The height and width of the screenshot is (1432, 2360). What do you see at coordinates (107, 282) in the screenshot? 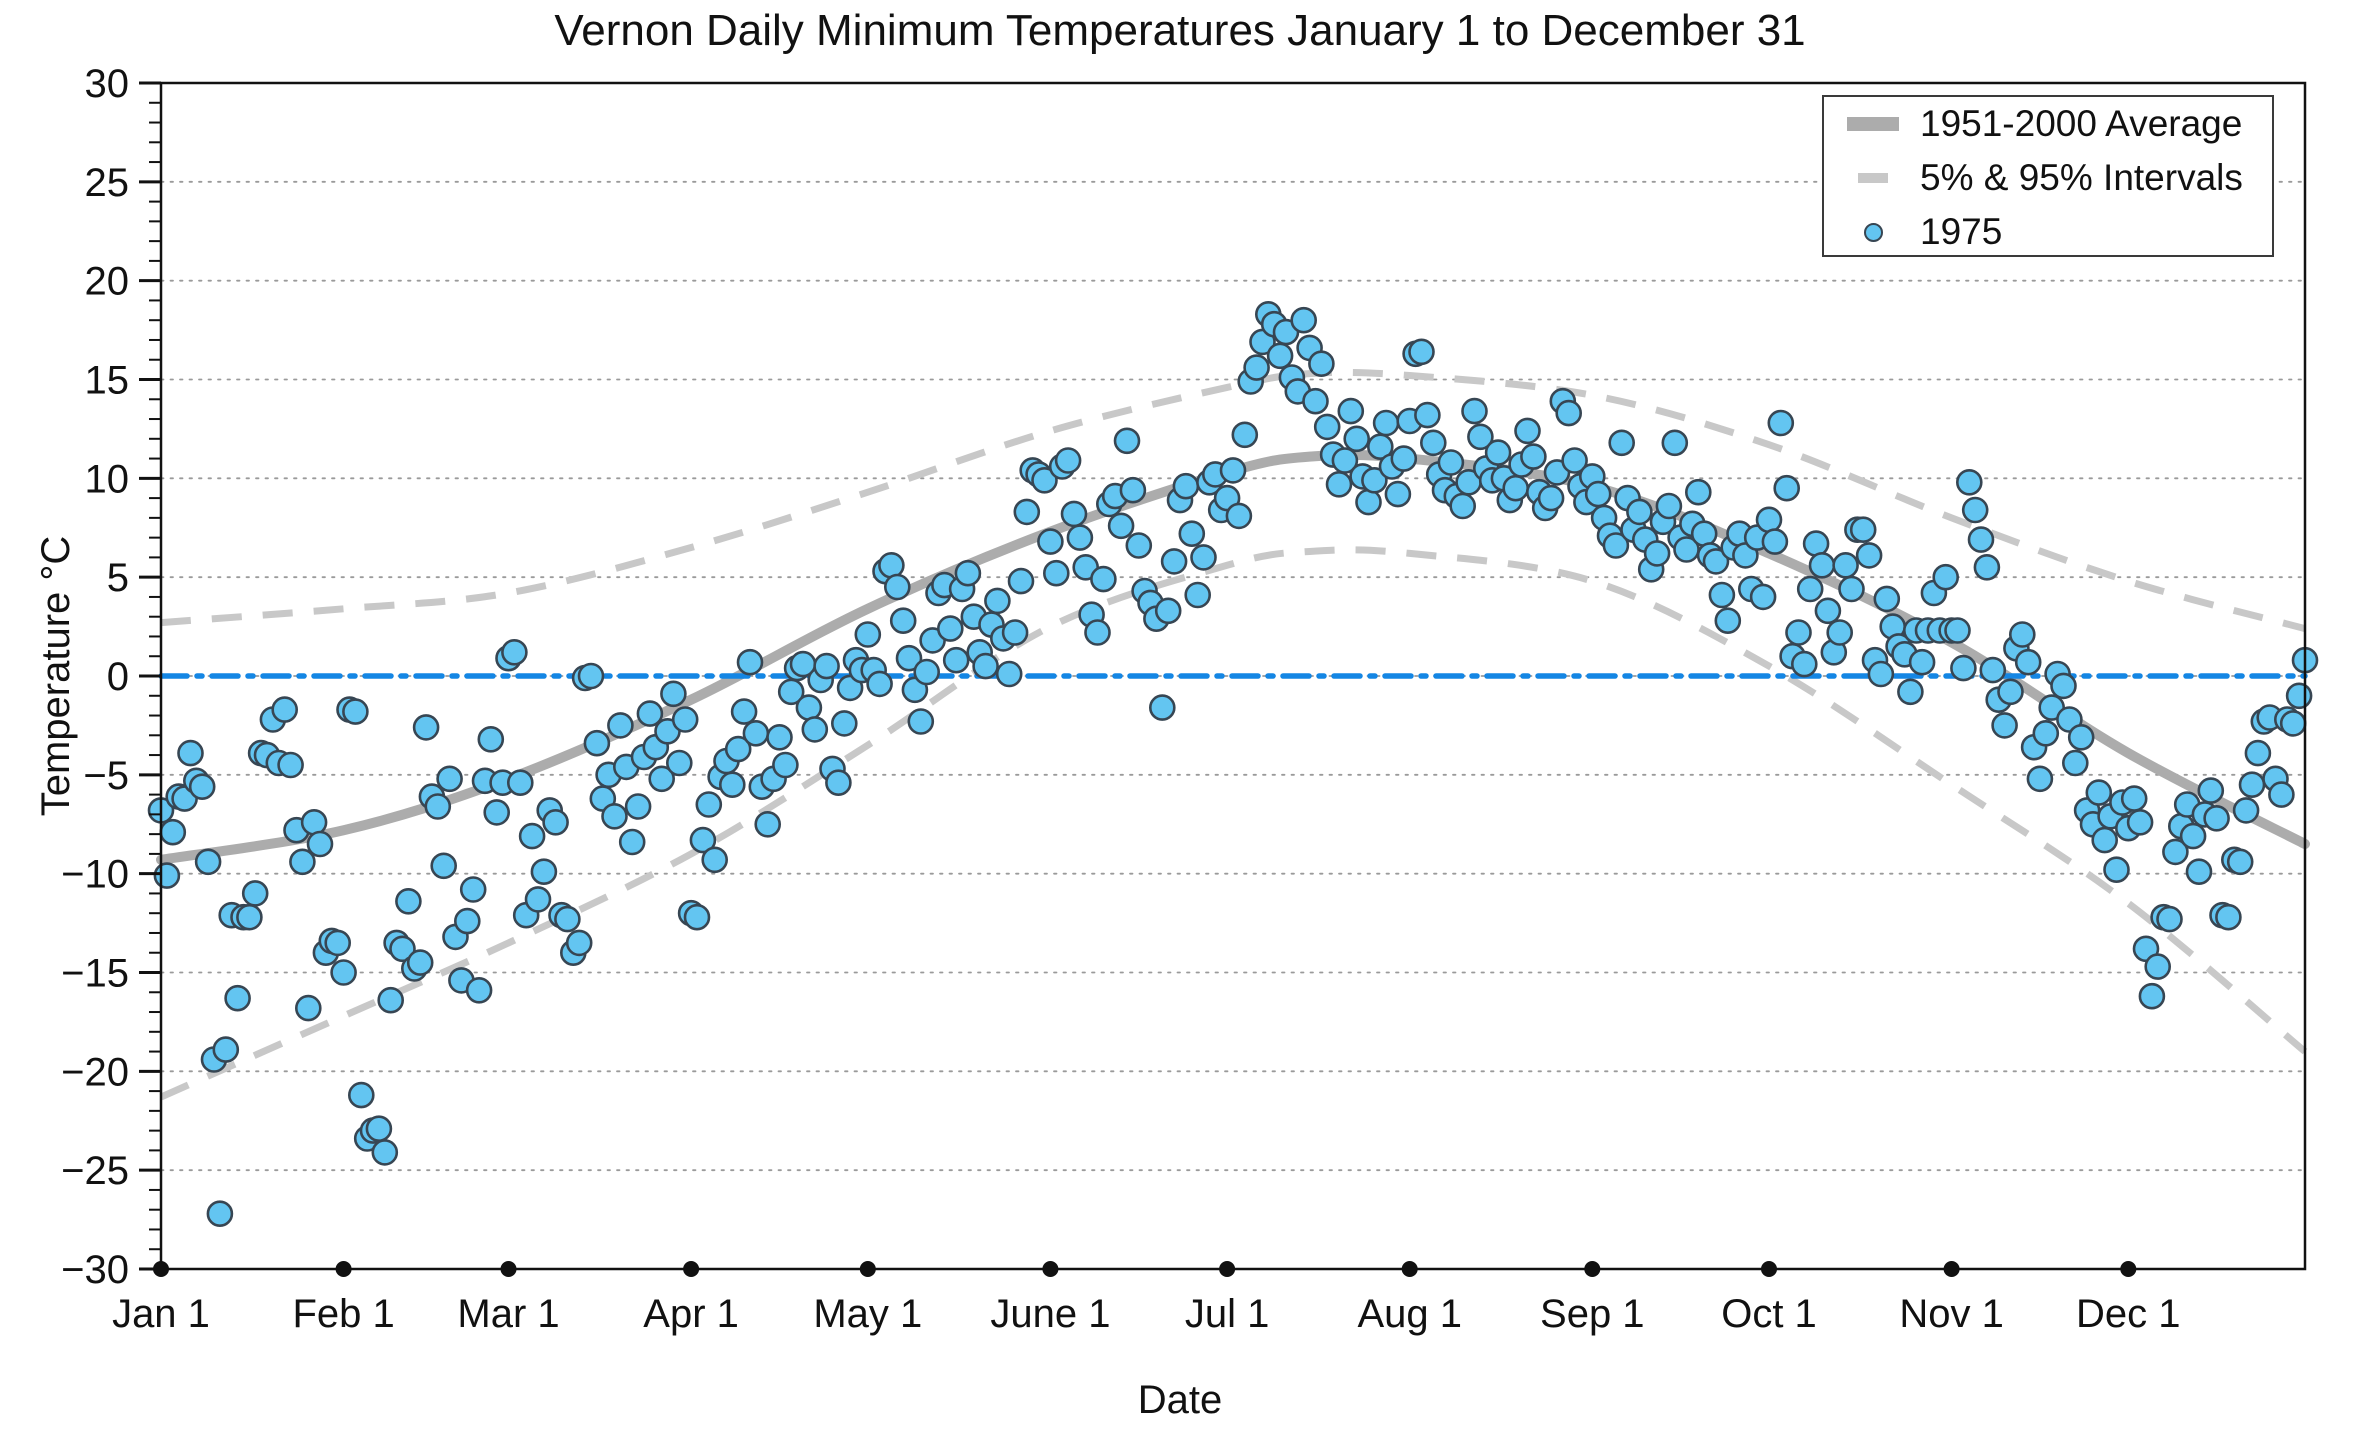
I see `y-tick-label: 20` at bounding box center [107, 282].